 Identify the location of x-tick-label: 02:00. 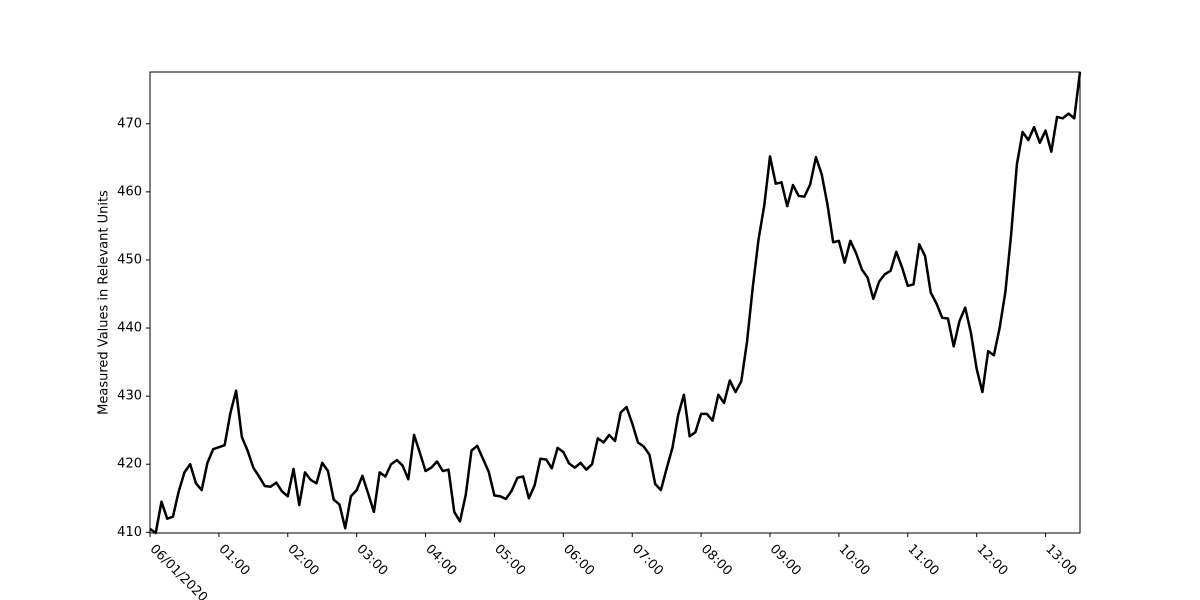
(302, 560).